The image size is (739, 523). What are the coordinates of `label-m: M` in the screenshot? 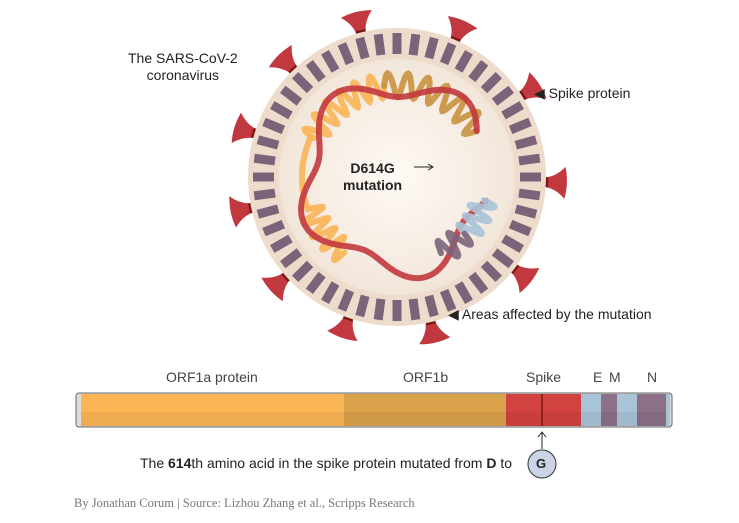 It's located at (615, 377).